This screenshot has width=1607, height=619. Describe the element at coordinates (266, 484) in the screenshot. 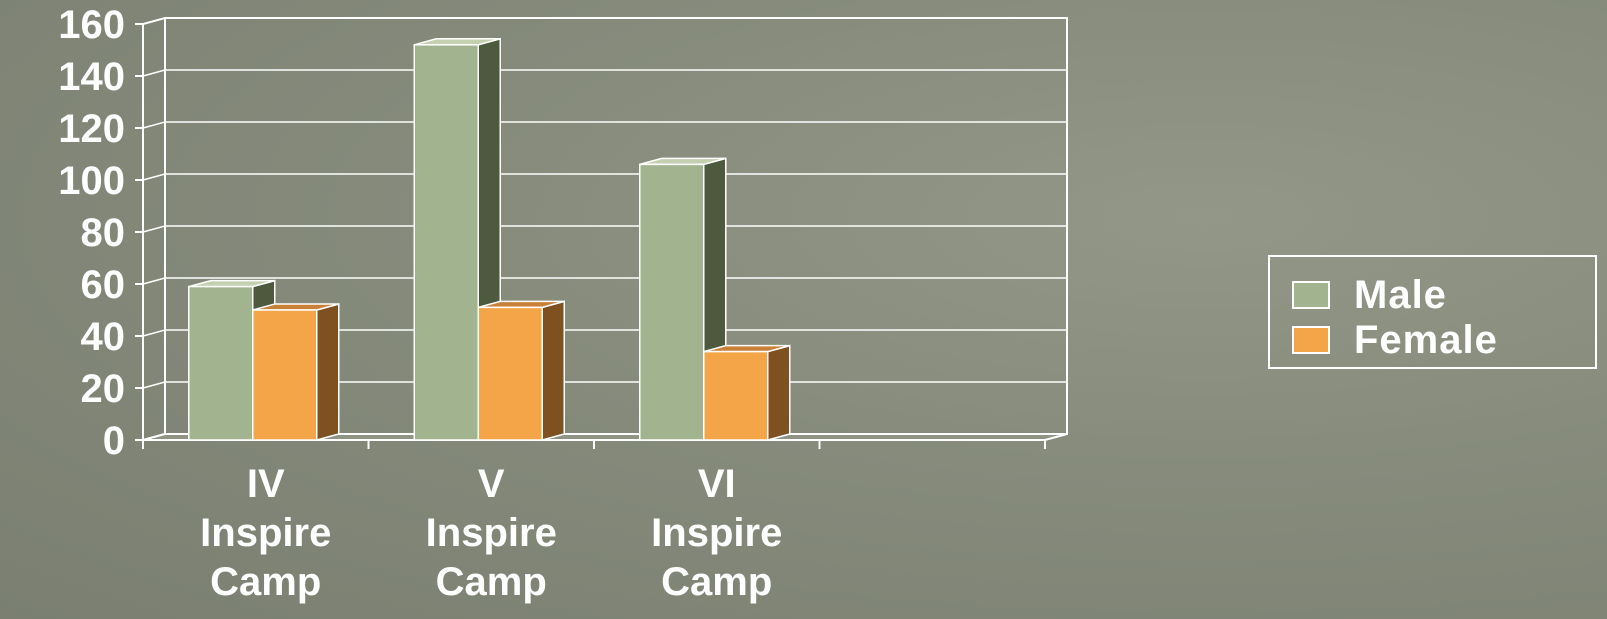

I see `x-category-label: IV` at that location.